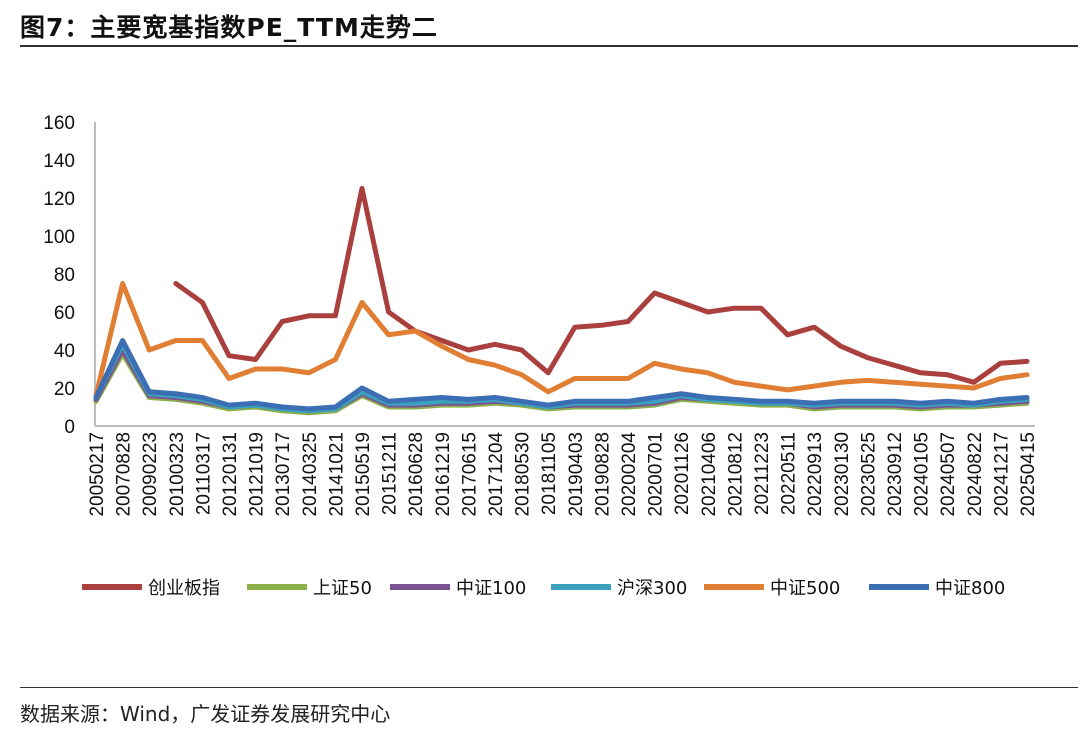  Describe the element at coordinates (496, 474) in the screenshot. I see `x-tick-label: 20171204` at that location.